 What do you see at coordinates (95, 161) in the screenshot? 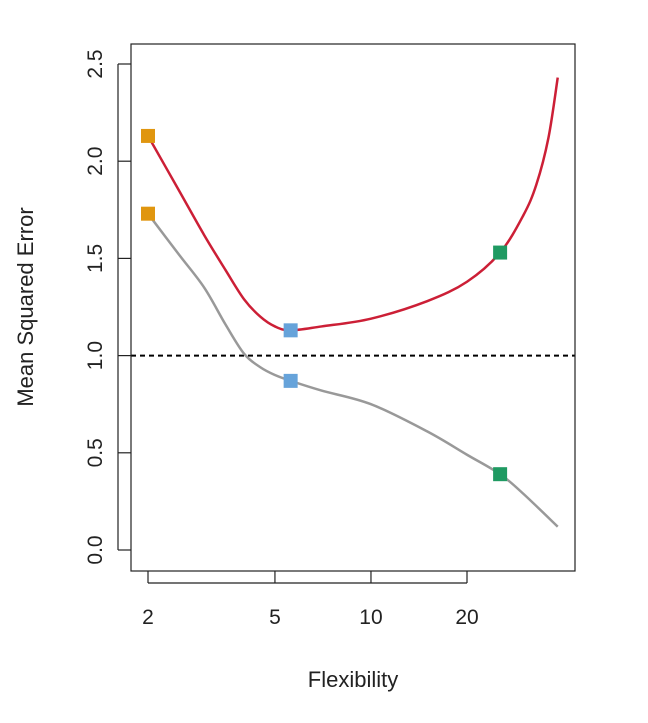
I see `y-tick-label: 2.0` at bounding box center [95, 161].